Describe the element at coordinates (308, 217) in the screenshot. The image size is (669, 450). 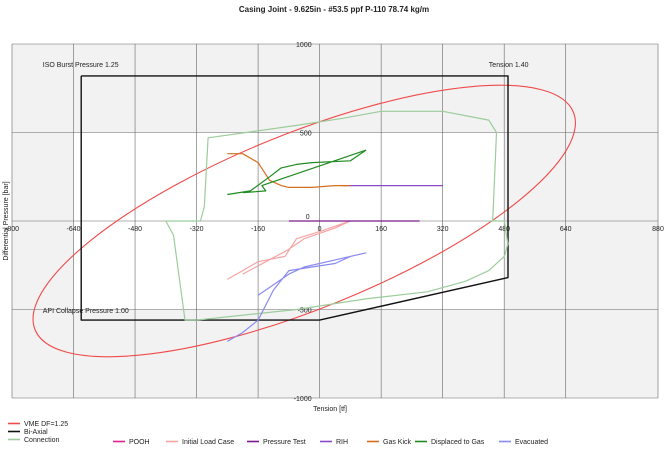
I see `y-tick-label: 0` at that location.